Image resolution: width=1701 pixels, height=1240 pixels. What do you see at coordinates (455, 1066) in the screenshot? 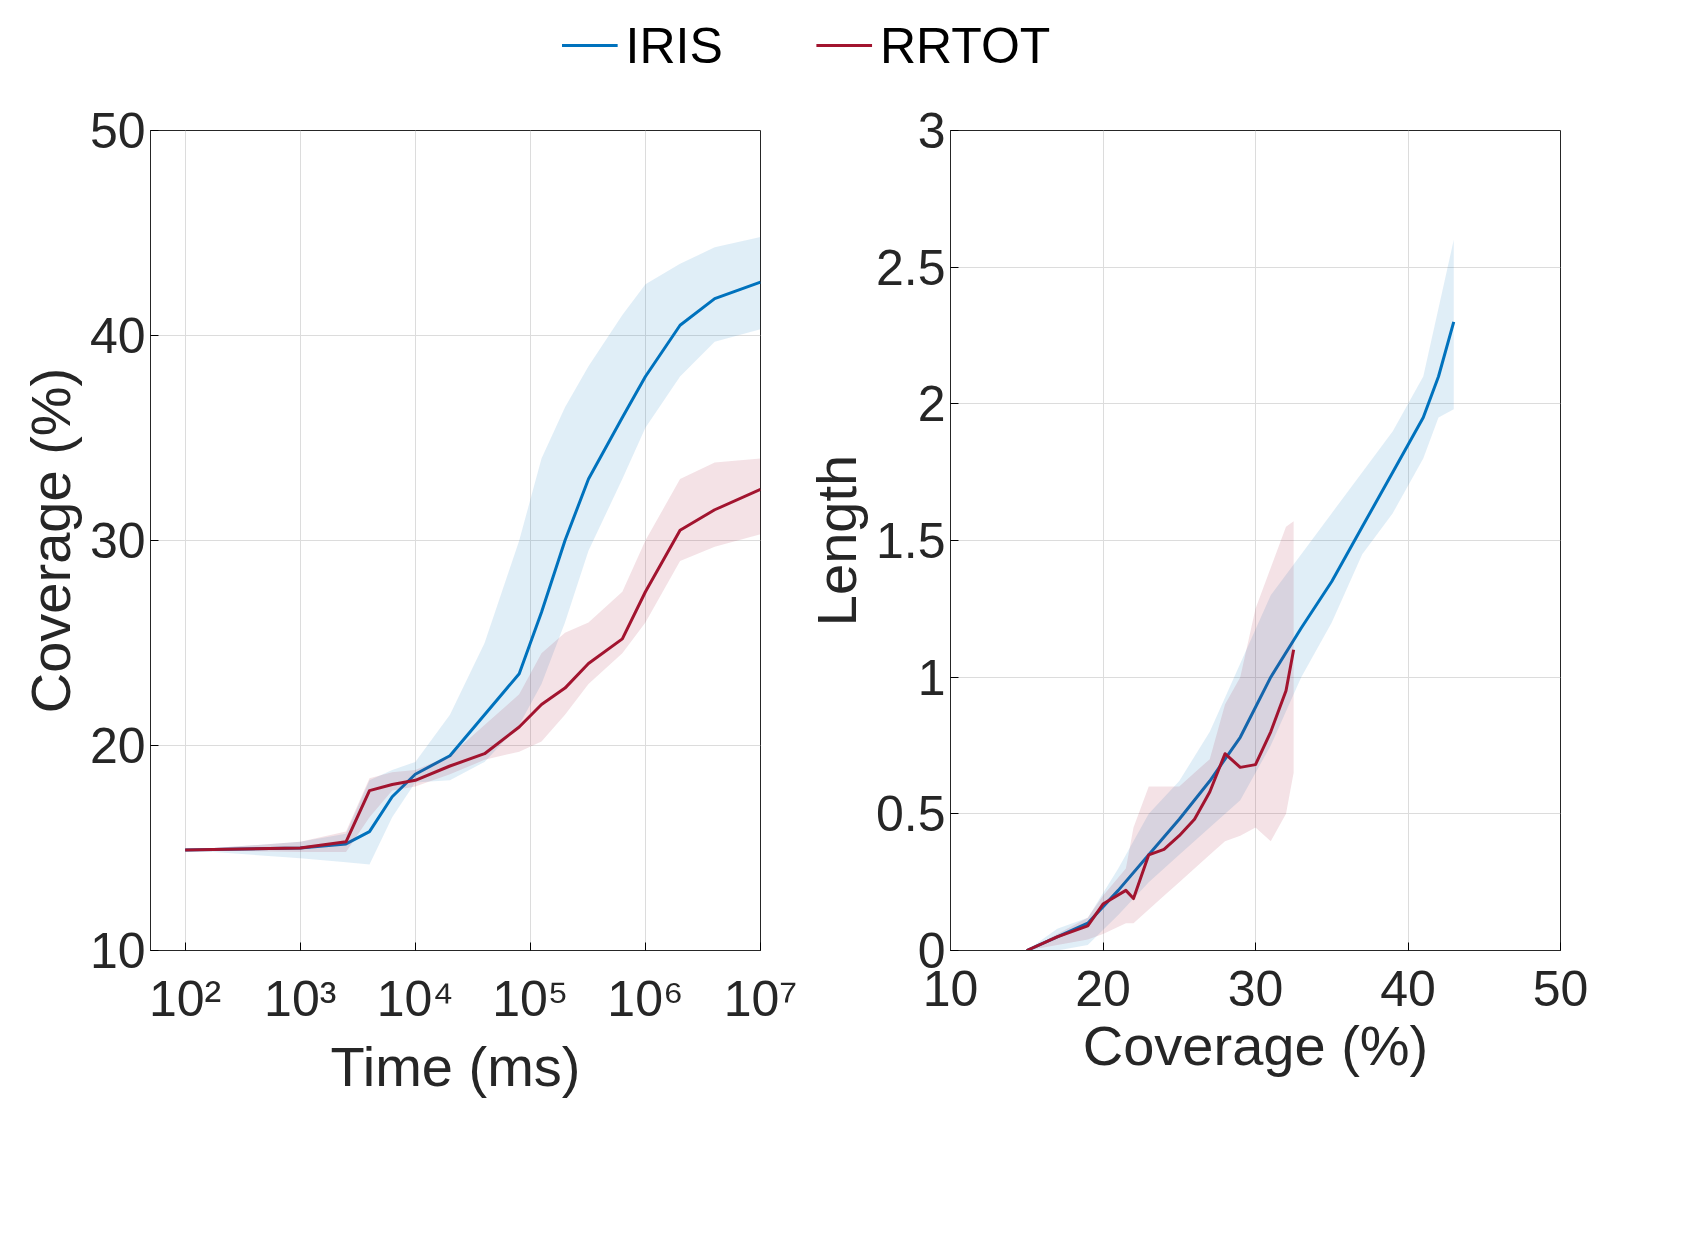
I see `x-axis-title: Time (ms)` at bounding box center [455, 1066].